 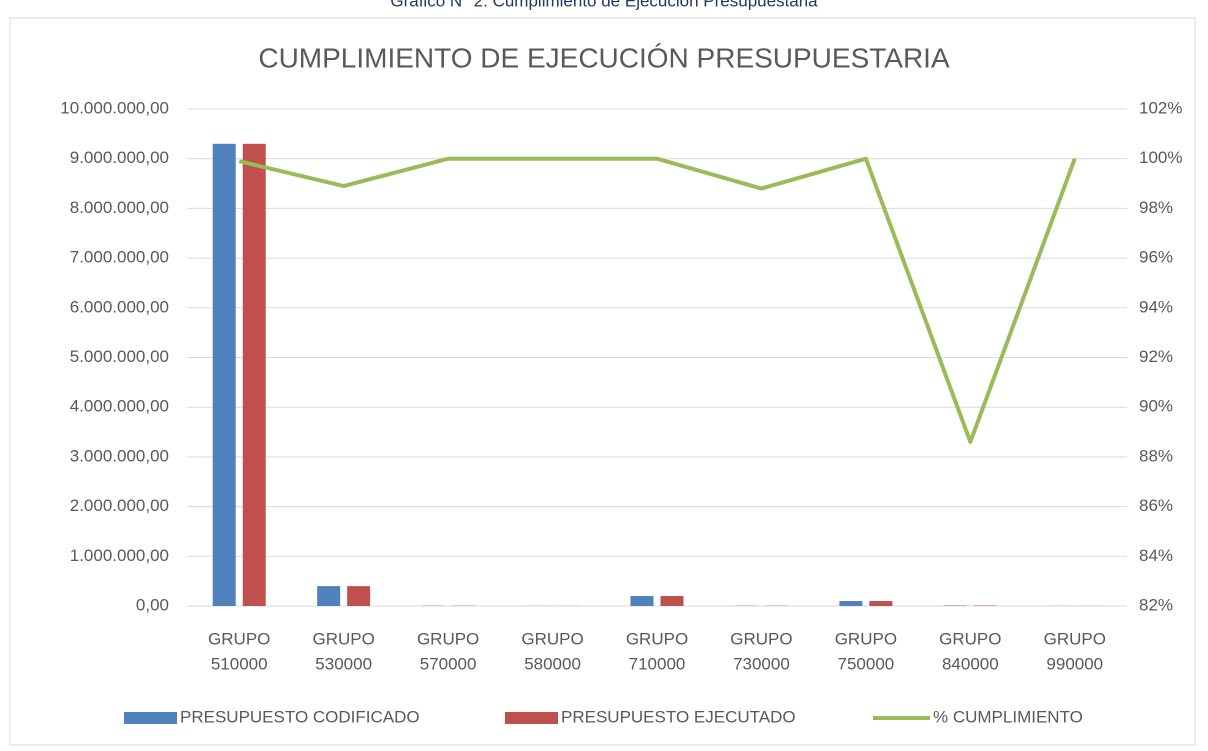 What do you see at coordinates (1156, 406) in the screenshot?
I see `y2-tick-label: 90%` at bounding box center [1156, 406].